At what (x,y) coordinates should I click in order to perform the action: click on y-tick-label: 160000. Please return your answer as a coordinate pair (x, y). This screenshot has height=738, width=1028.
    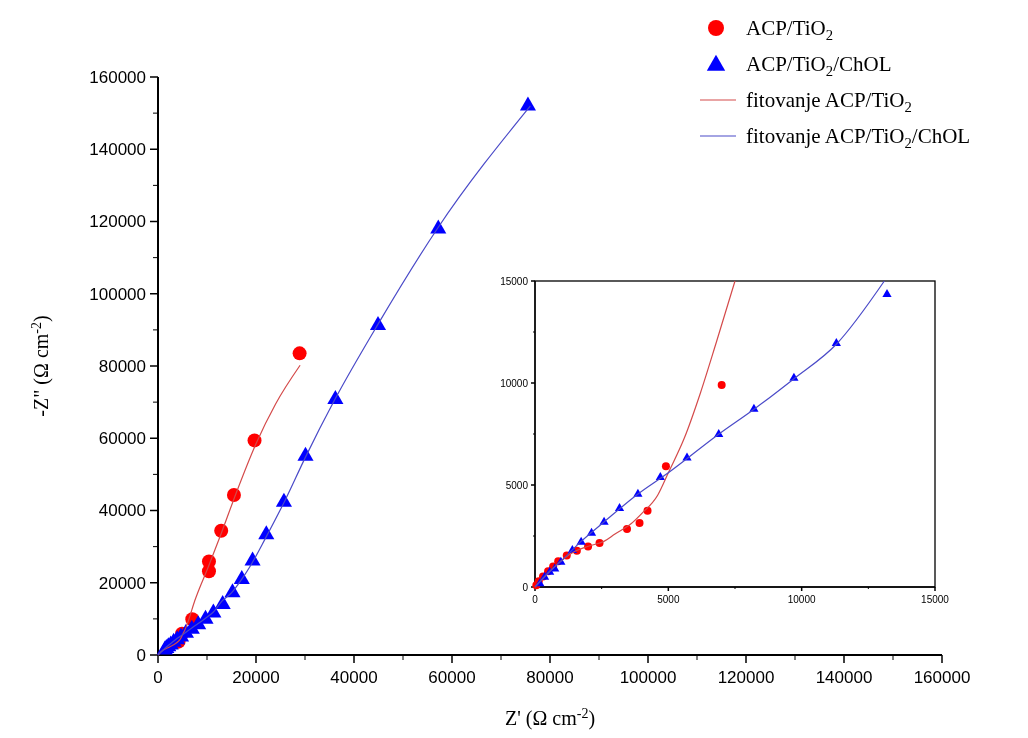
    Looking at the image, I should click on (117, 77).